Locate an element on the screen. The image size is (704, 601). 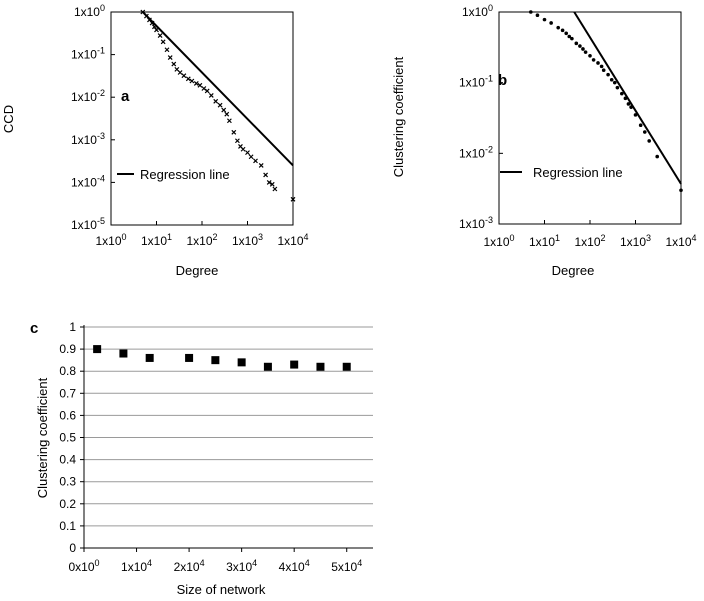
panel-a-x-tick-label: 1x100 is located at coordinates (110, 240).